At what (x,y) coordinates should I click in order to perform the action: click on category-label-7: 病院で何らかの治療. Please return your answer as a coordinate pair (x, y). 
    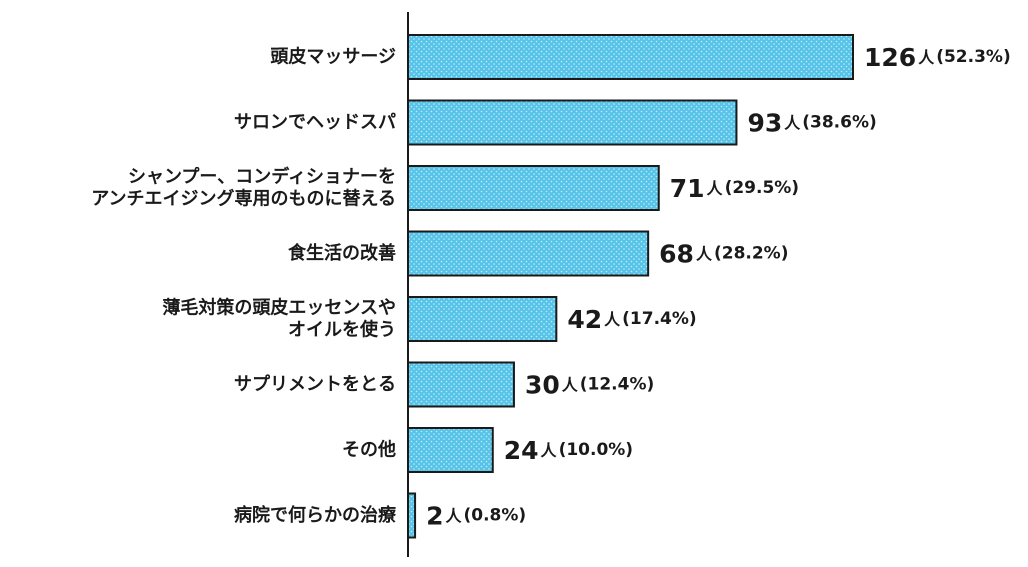
    Looking at the image, I should click on (315, 515).